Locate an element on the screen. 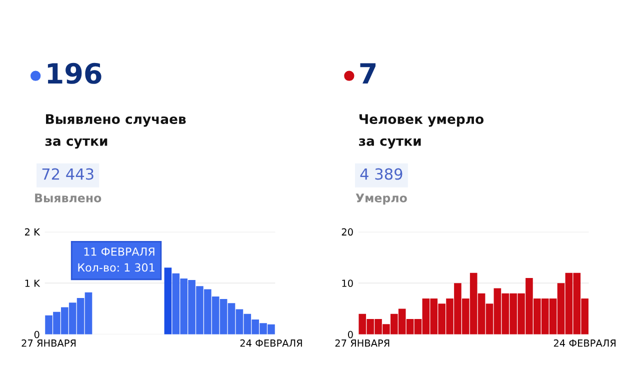 The height and width of the screenshot is (380, 640). text: 72 443 is located at coordinates (68, 174).